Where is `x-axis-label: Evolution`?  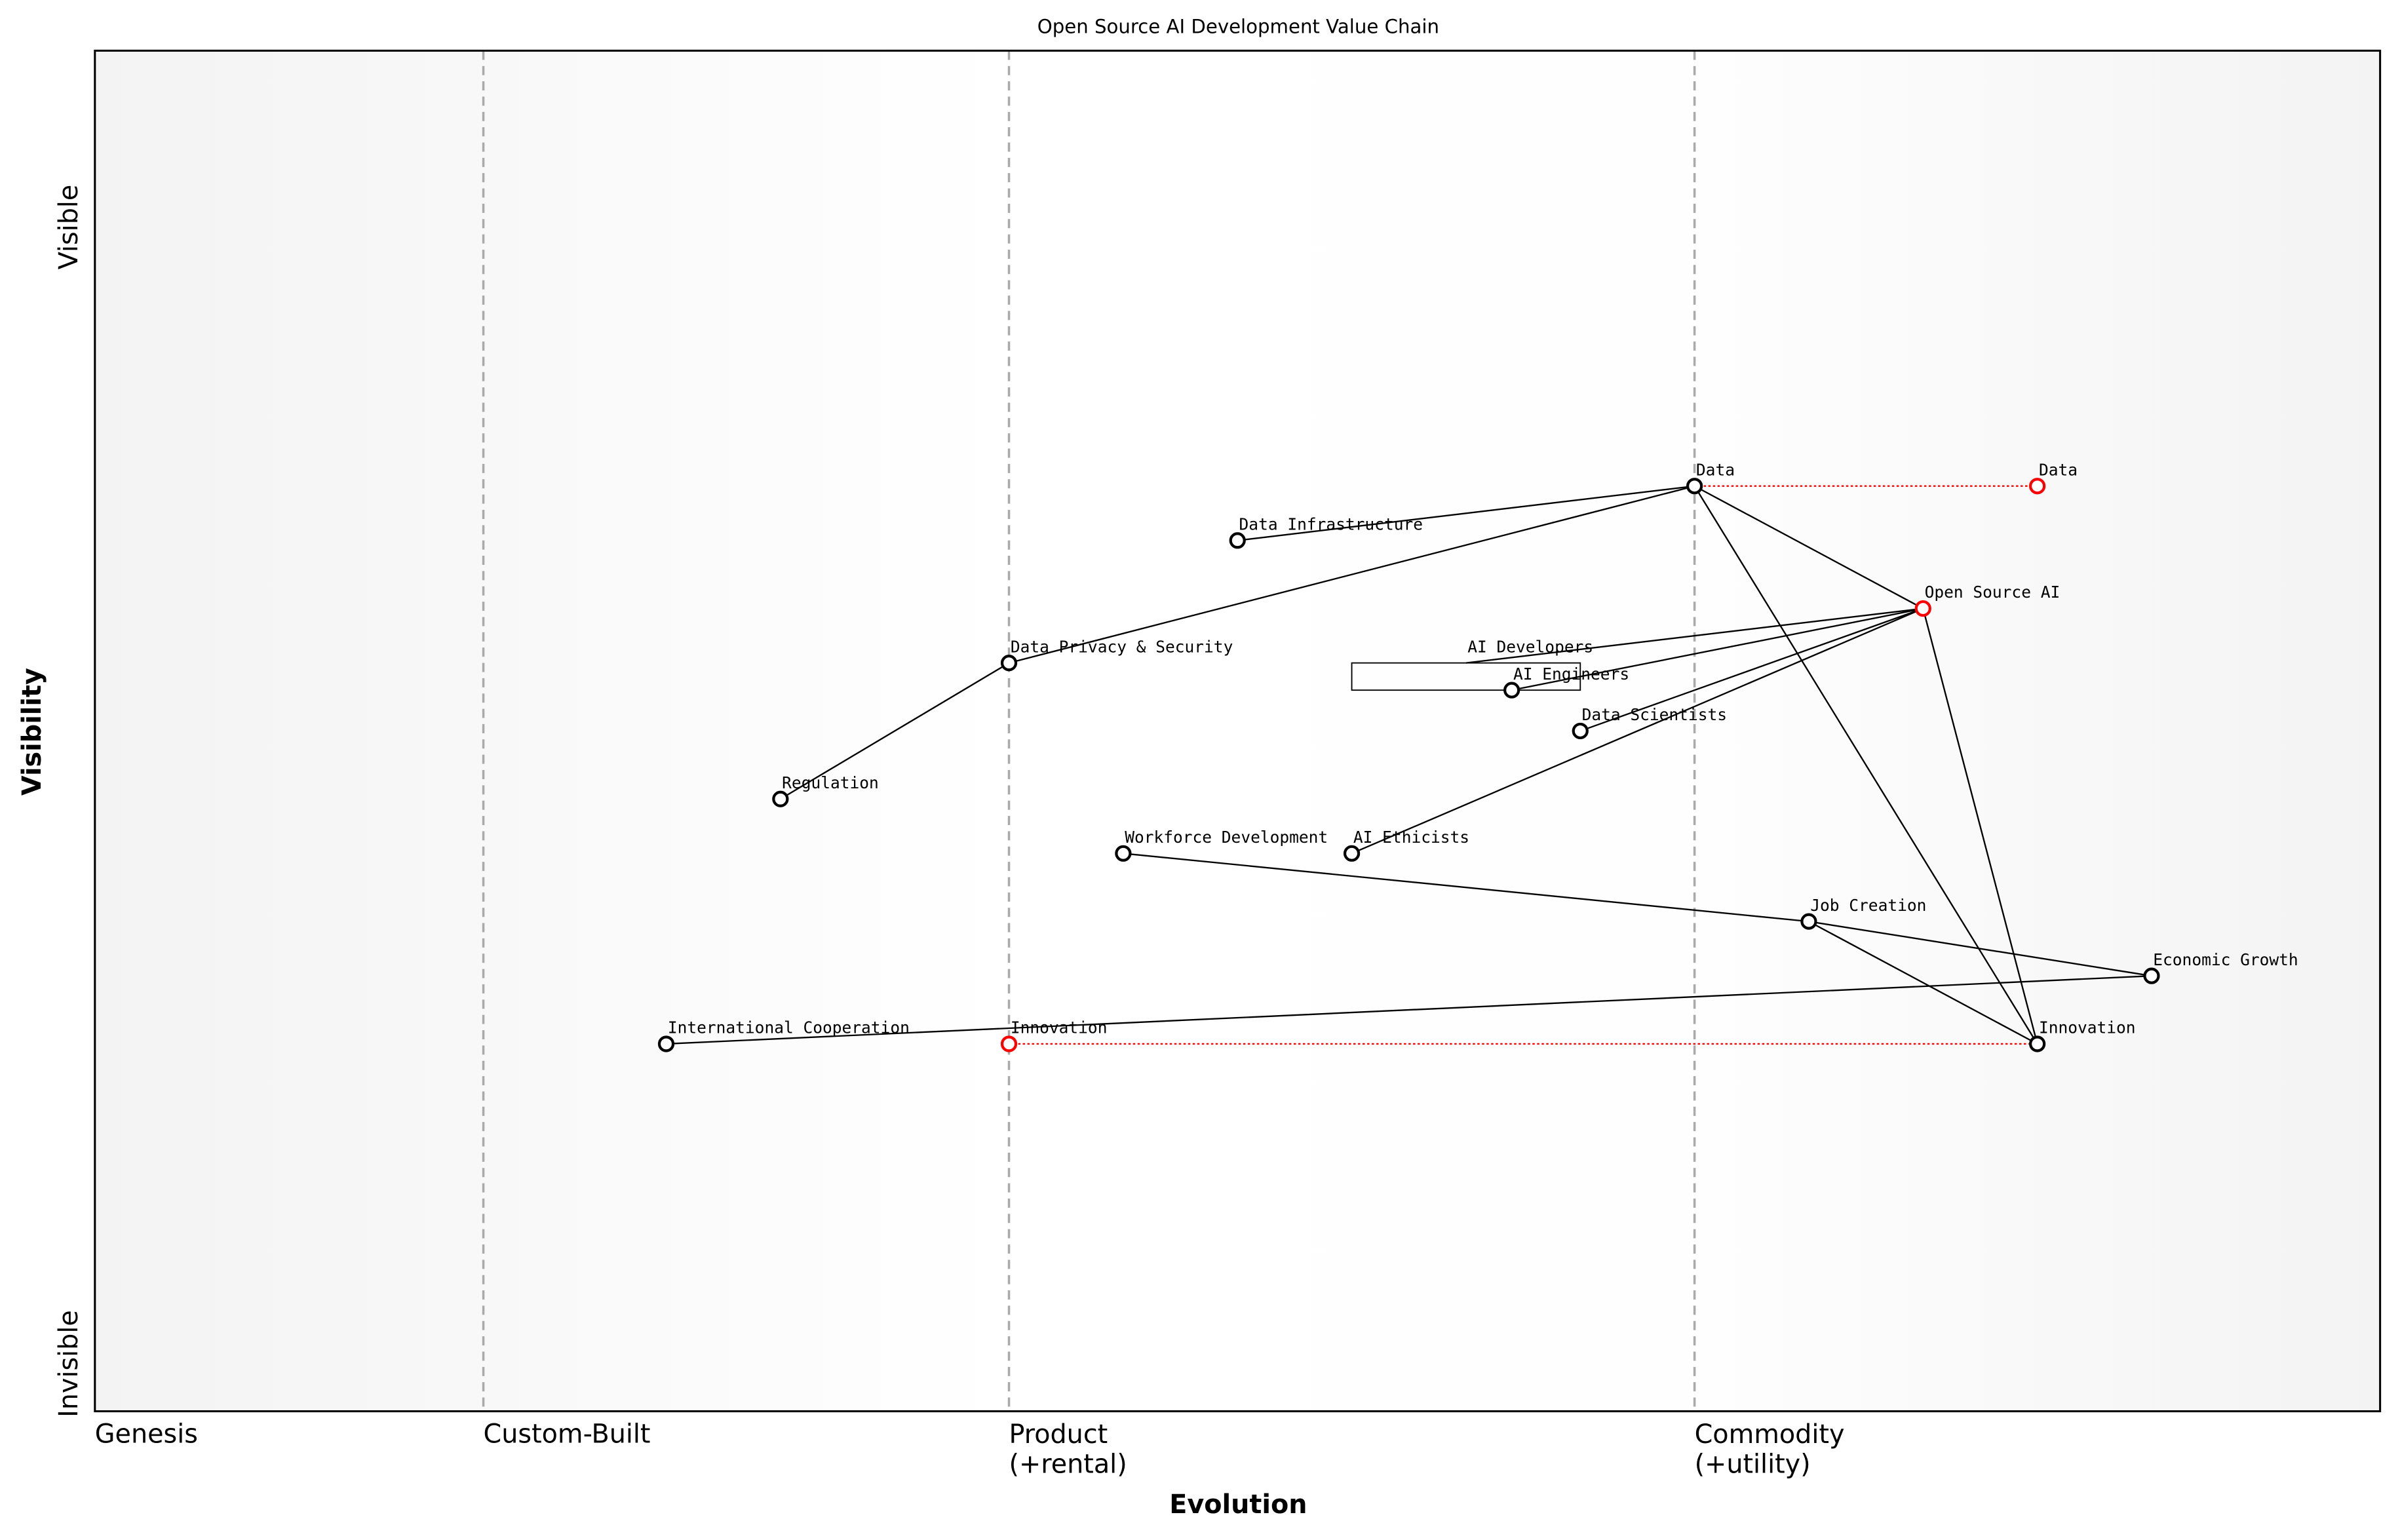 x-axis-label: Evolution is located at coordinates (1238, 1505).